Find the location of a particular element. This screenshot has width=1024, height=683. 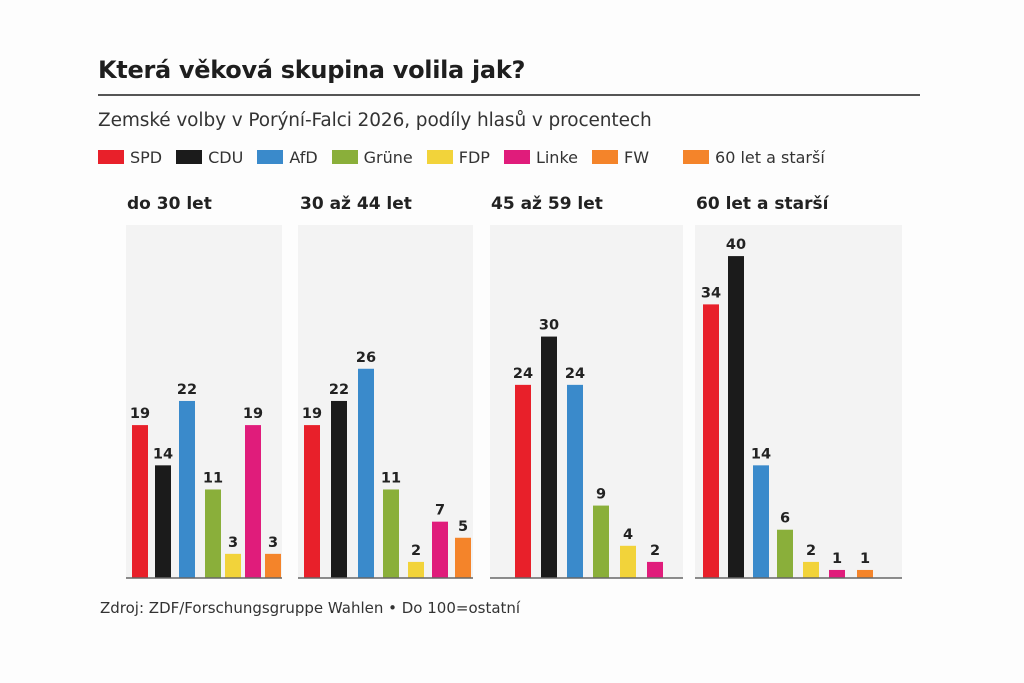

legend-label-cdu: CDU is located at coordinates (226, 157).